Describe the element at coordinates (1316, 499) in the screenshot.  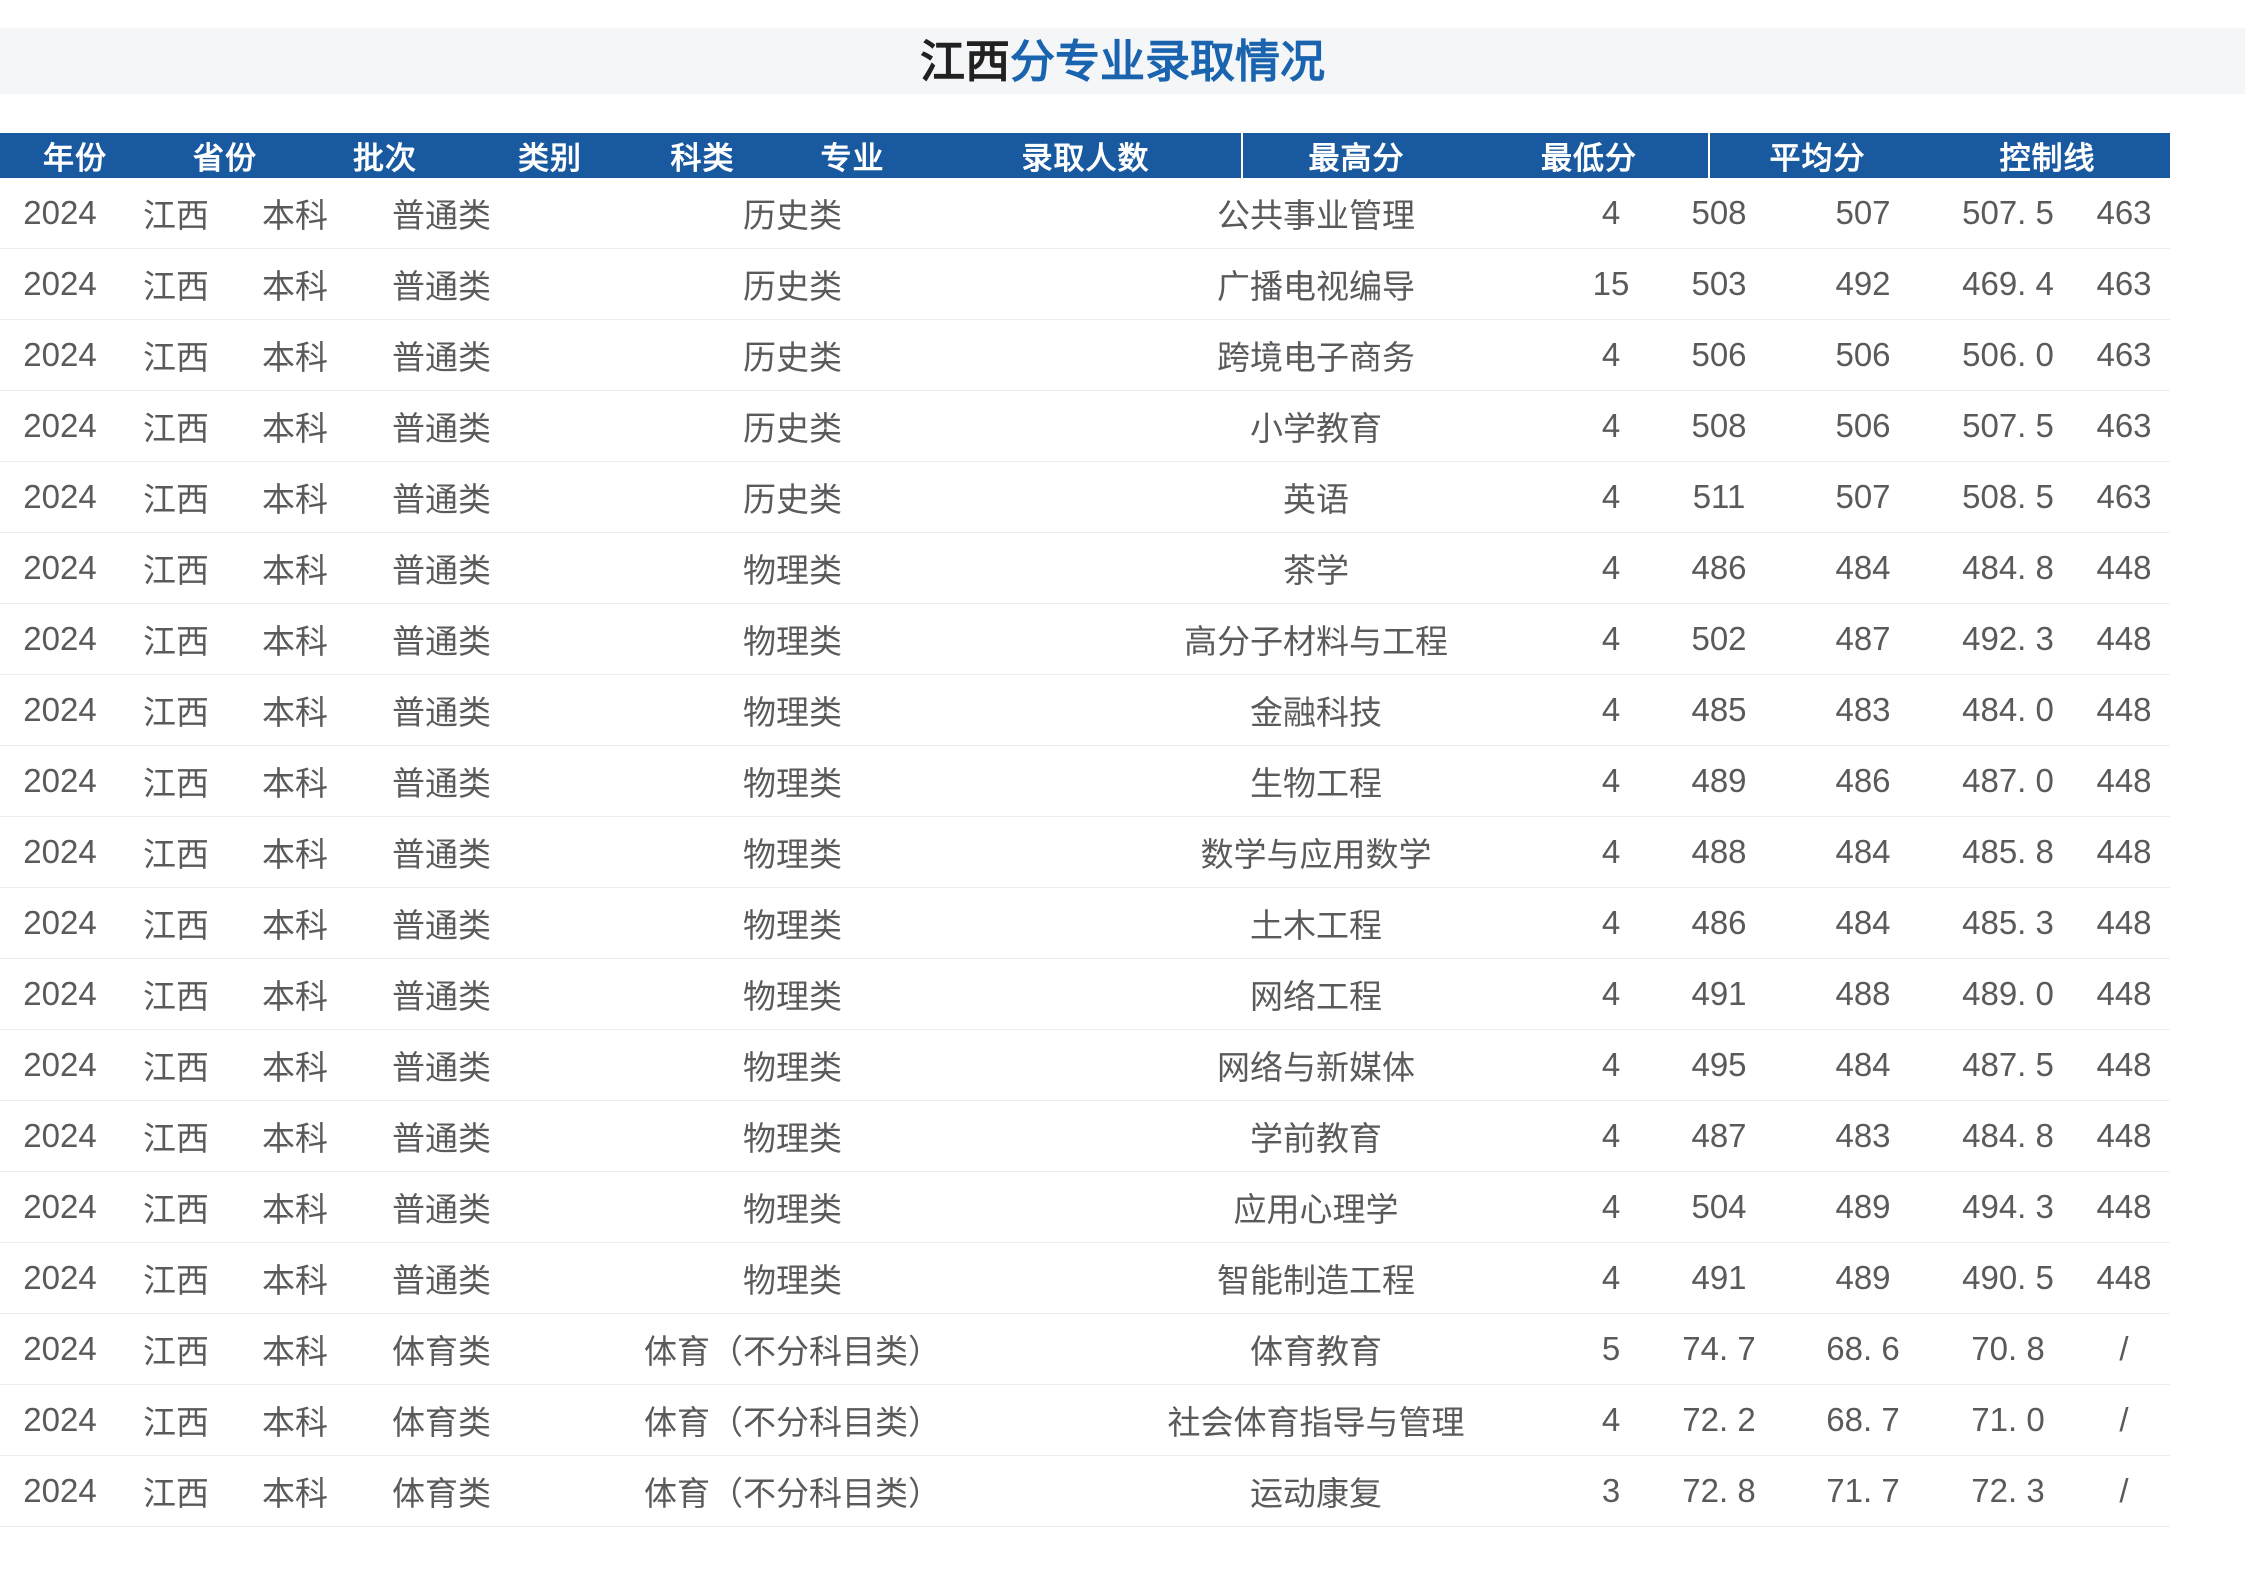
I see `cell-major: 英语` at that location.